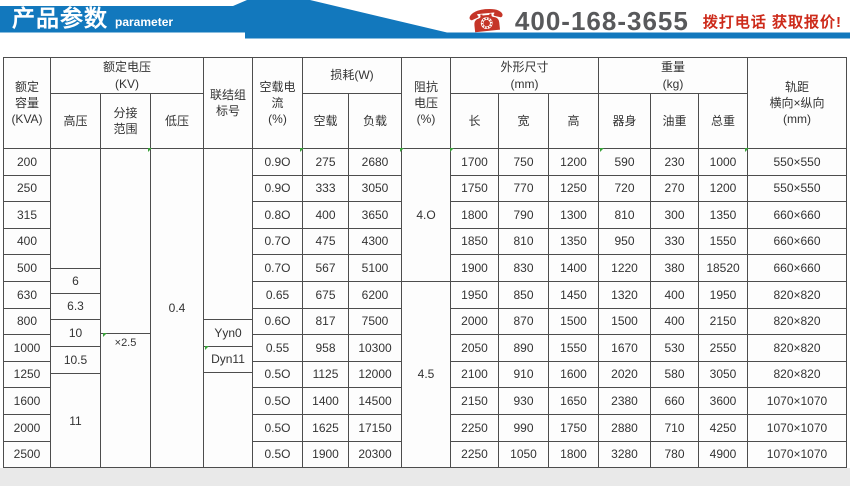  I want to click on cell-capacity: 1250, so click(27, 374).